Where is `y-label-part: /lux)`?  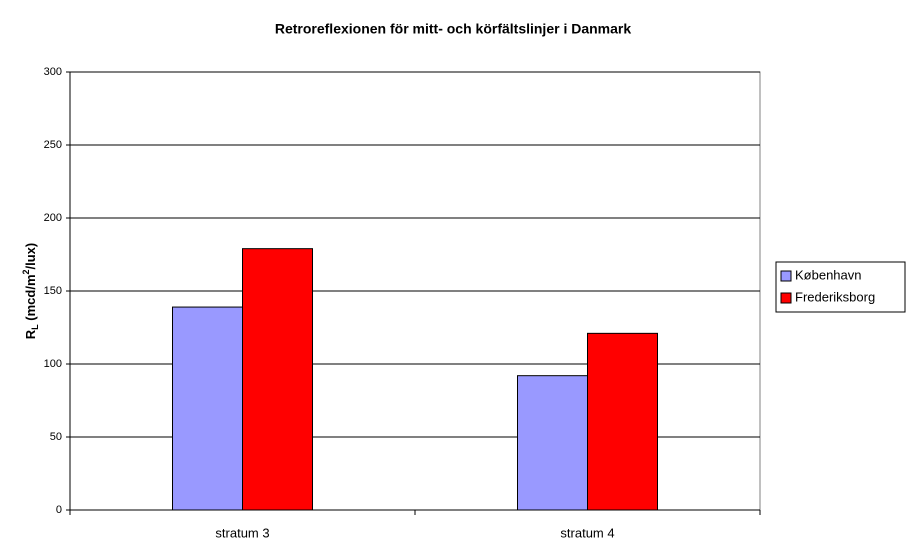
y-label-part: /lux) is located at coordinates (30, 256).